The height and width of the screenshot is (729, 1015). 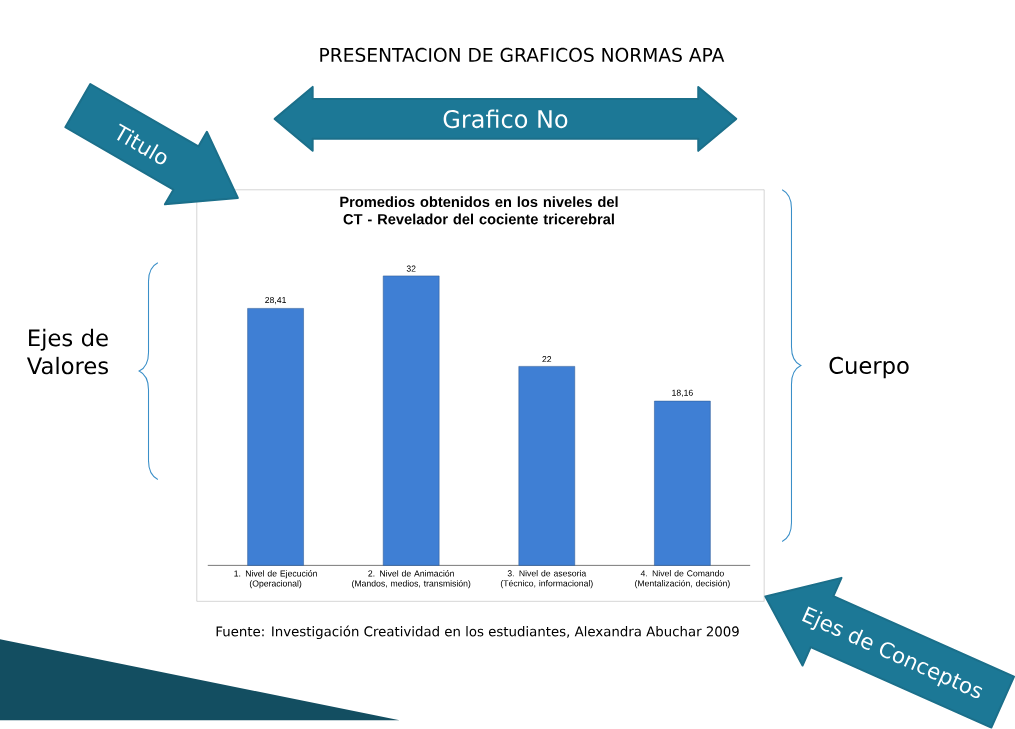 I want to click on x-tick-label: 1. Nivel de Ejecución (Operacional), so click(x=275, y=579).